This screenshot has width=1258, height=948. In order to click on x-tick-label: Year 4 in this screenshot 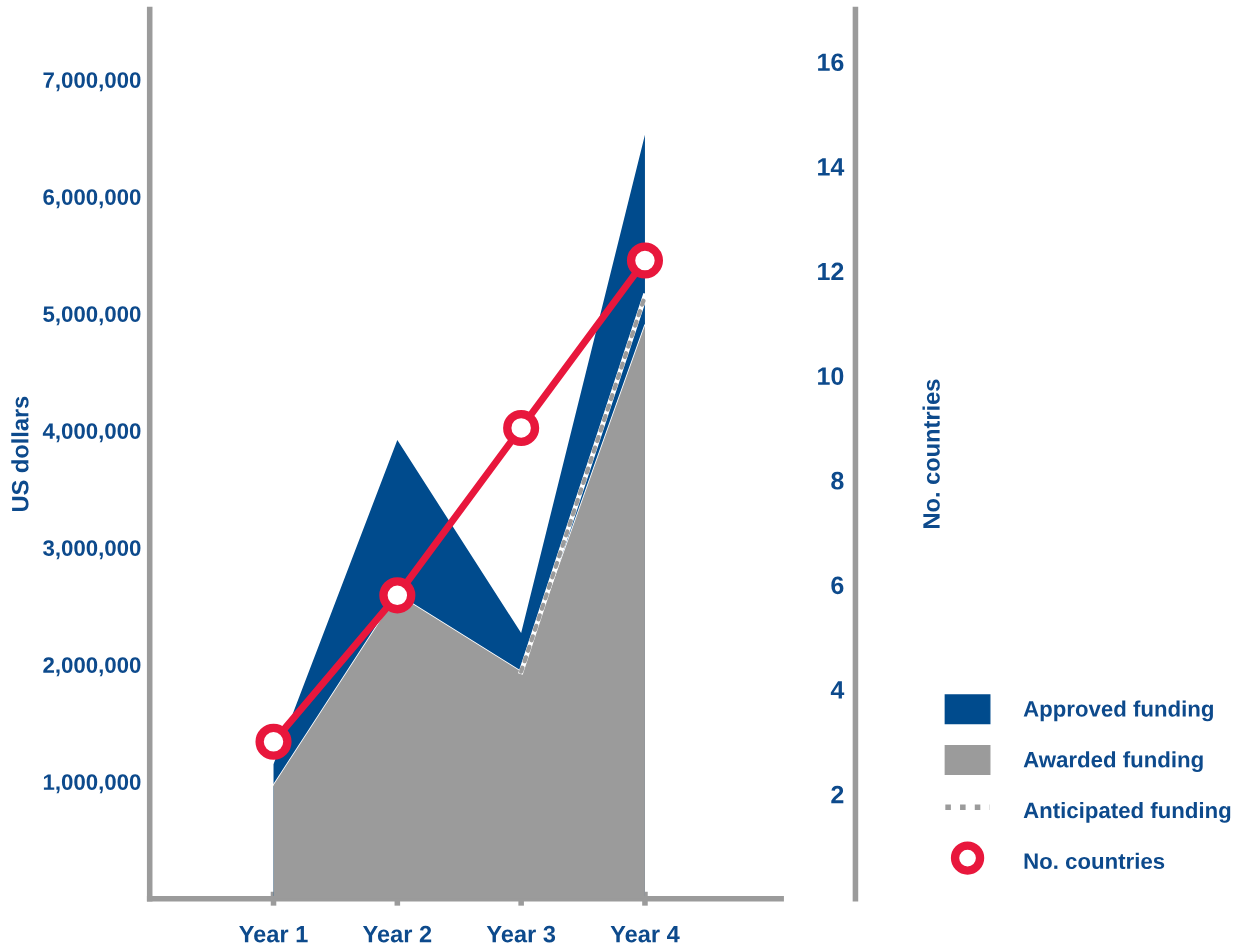, I will do `click(645, 934)`.